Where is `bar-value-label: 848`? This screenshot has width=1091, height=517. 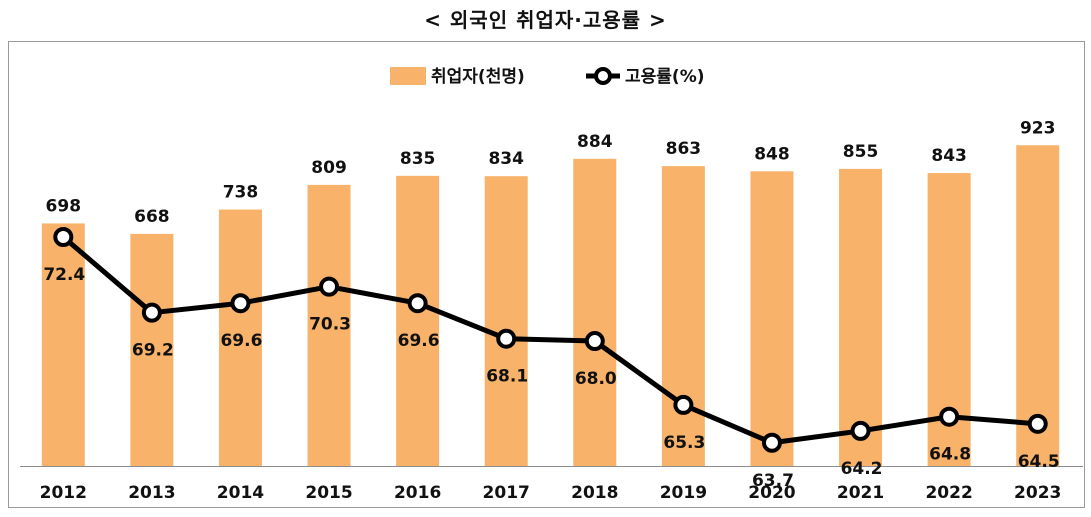 bar-value-label: 848 is located at coordinates (772, 154).